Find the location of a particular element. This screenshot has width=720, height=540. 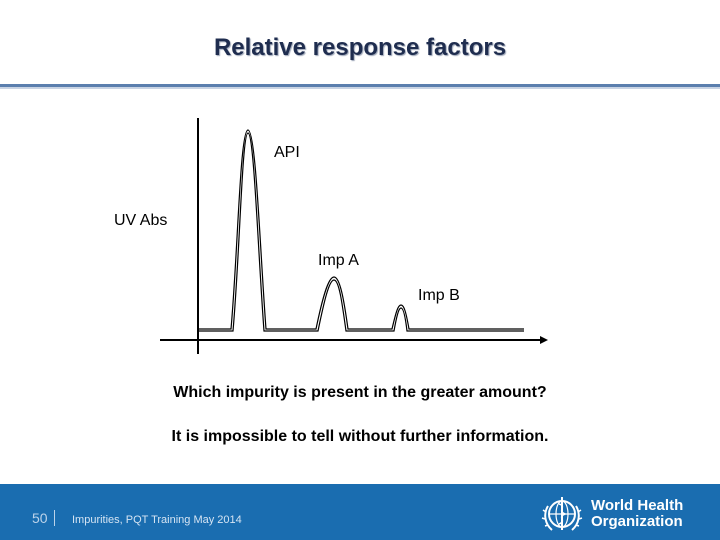

peak-label-api: API is located at coordinates (287, 152).